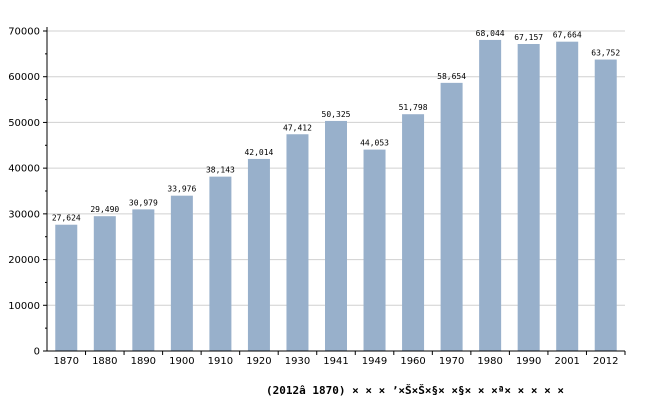 The image size is (650, 400). I want to click on x-tick-label: 1930, so click(297, 361).